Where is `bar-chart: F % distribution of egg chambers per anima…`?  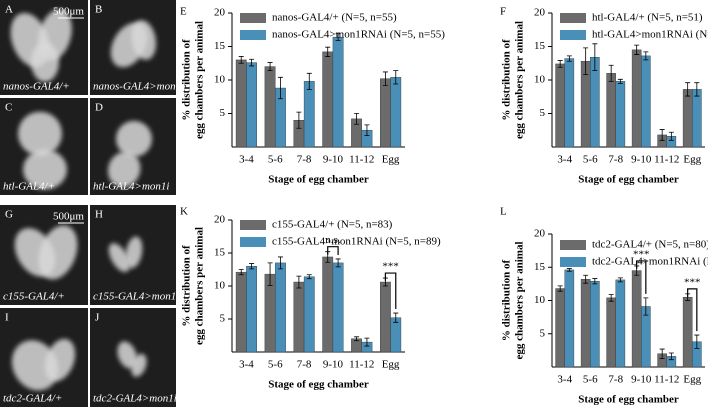 bar-chart: F % distribution of egg chambers per anima… is located at coordinates (604, 96).